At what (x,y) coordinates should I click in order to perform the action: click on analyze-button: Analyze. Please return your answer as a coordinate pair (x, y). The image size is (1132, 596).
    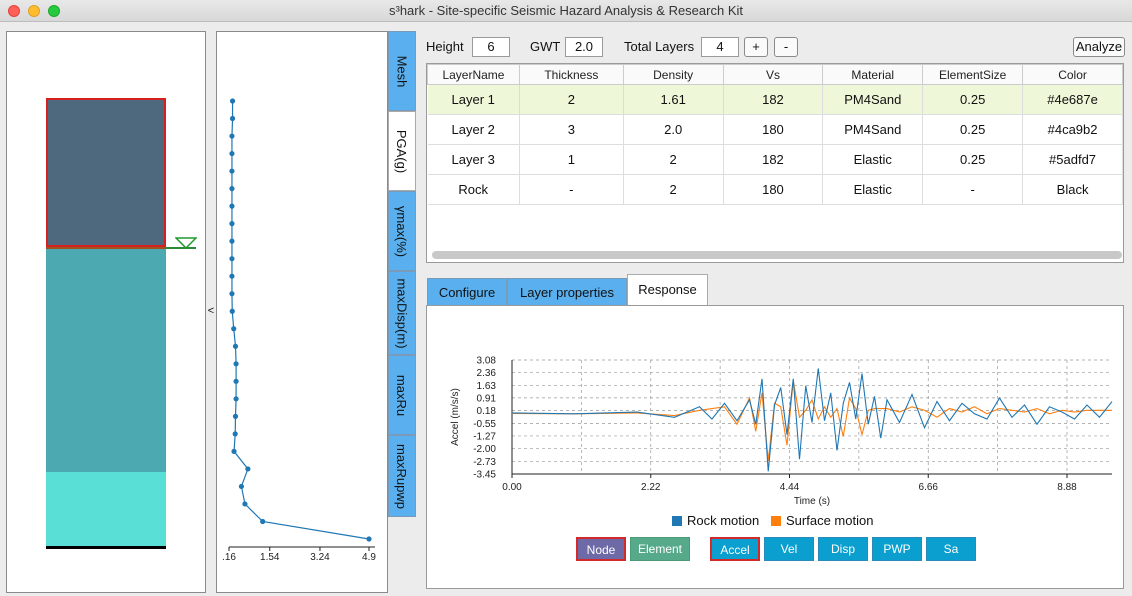
    Looking at the image, I should click on (1099, 47).